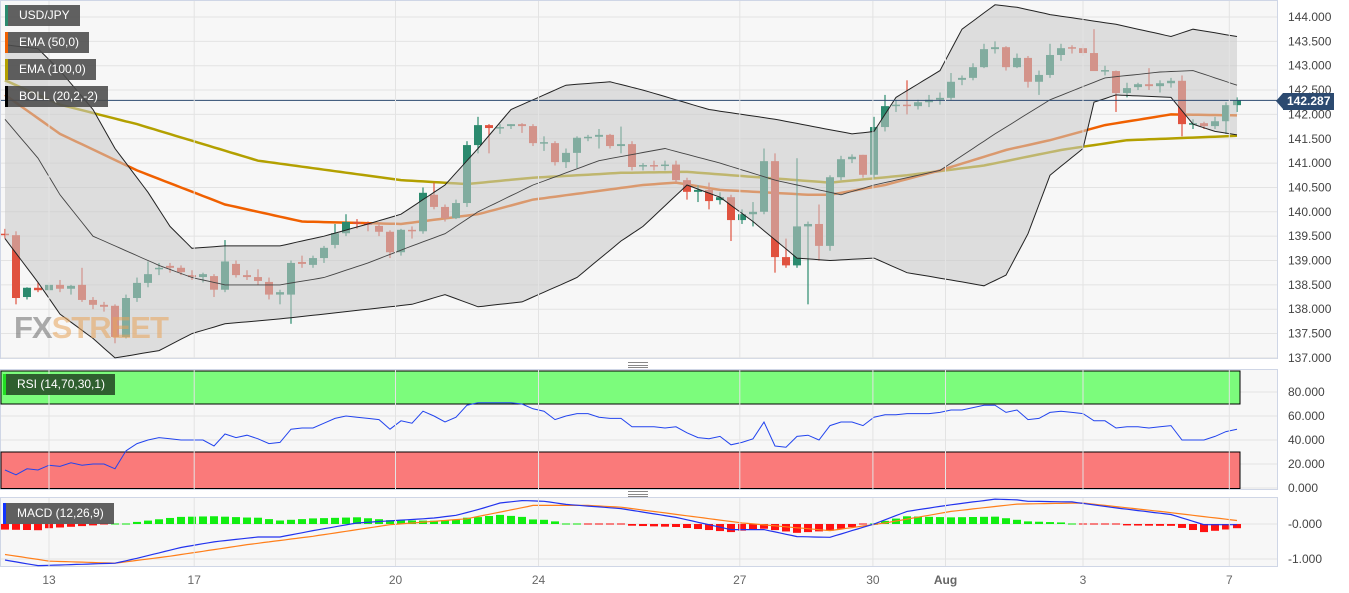  What do you see at coordinates (50, 69) in the screenshot?
I see `legend-ema100: EMA (100,0)` at bounding box center [50, 69].